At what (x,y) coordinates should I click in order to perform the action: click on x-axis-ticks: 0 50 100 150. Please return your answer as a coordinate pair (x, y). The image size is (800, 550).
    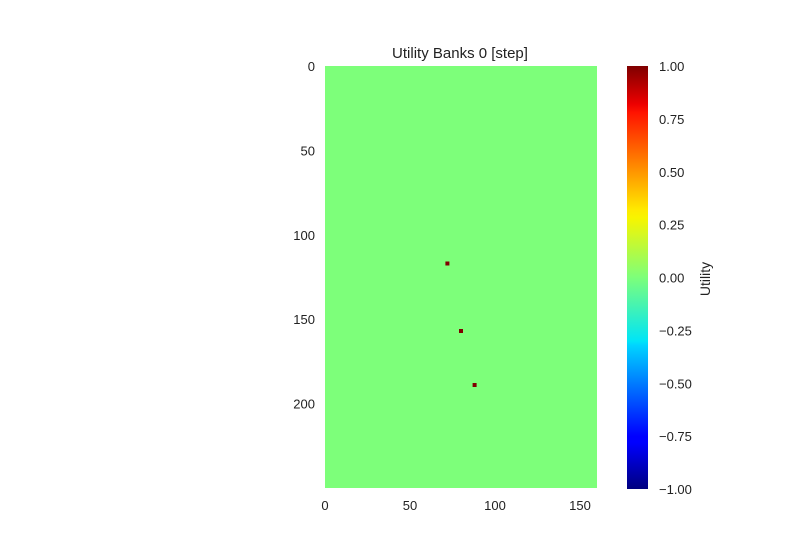
    Looking at the image, I should click on (455, 505).